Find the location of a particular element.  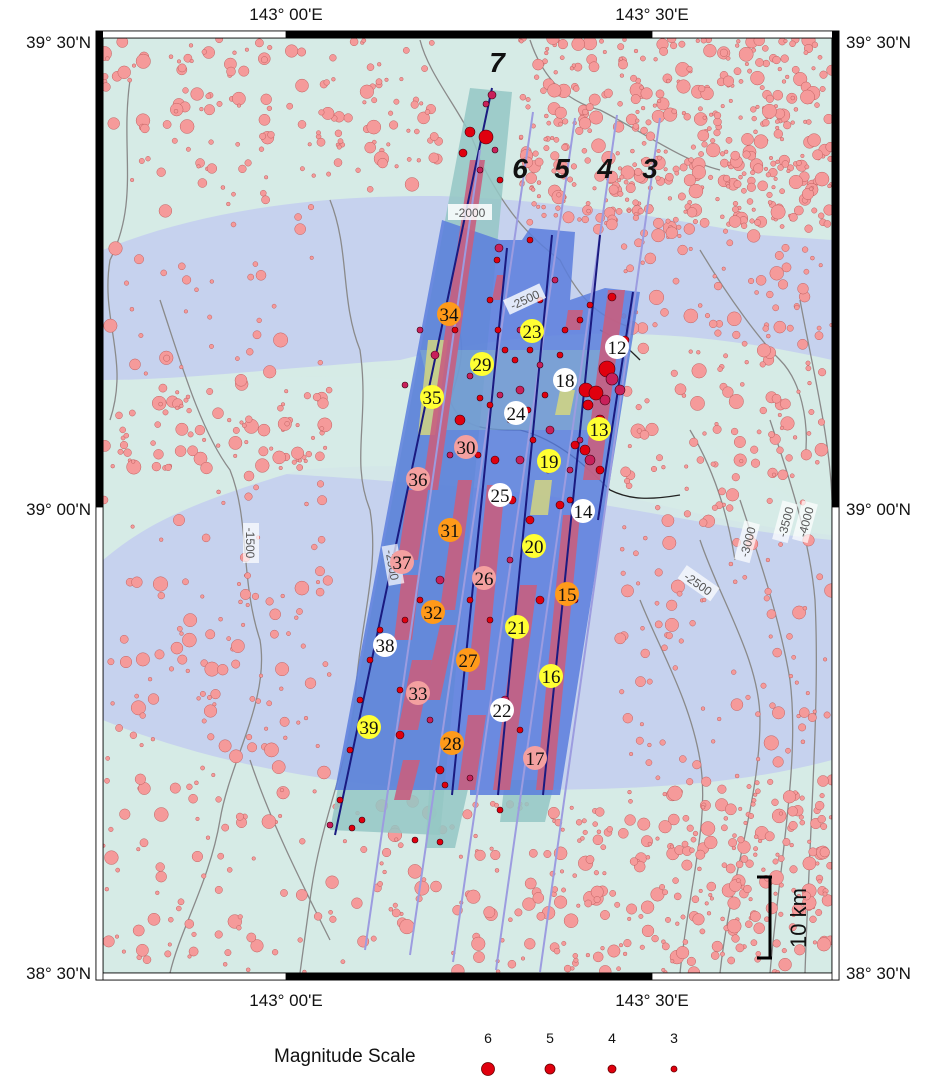

station-26: 26 is located at coordinates (484, 578).